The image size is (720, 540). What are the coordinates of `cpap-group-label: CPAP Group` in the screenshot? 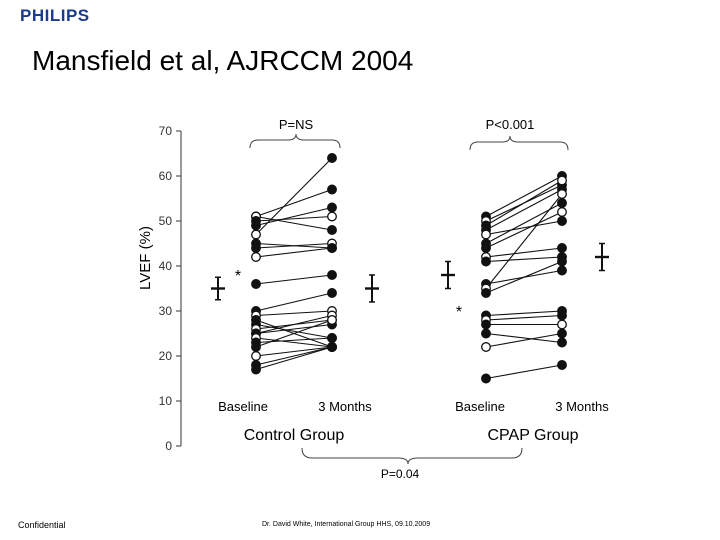 It's located at (532, 435).